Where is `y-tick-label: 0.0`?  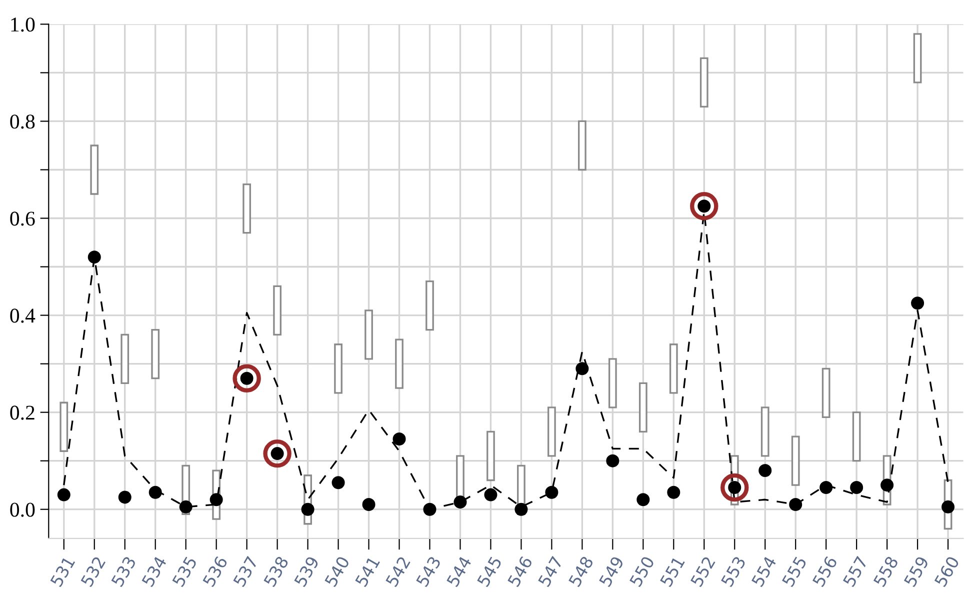
y-tick-label: 0.0 is located at coordinates (22, 509).